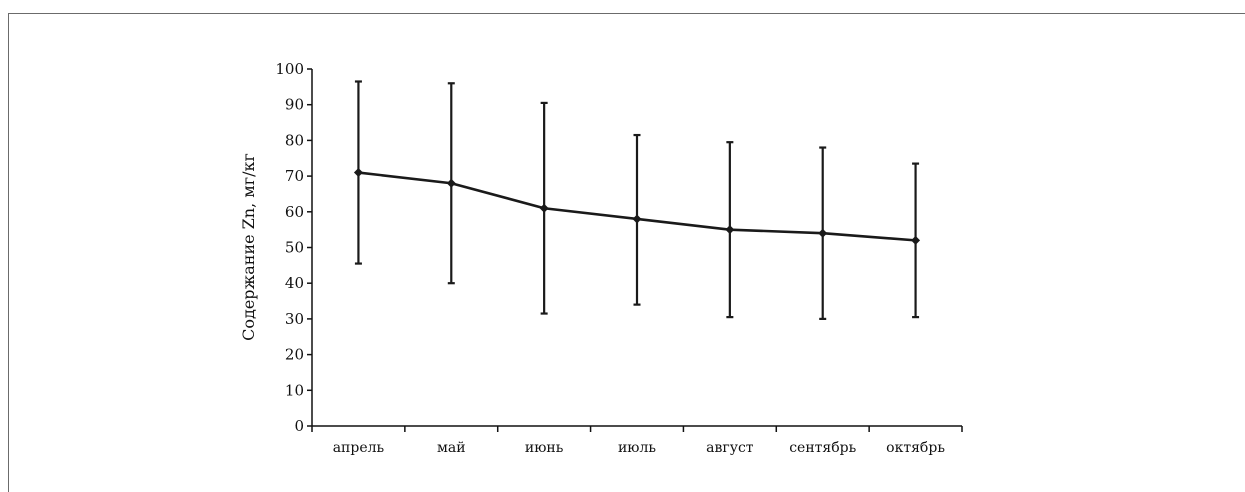 The height and width of the screenshot is (492, 1245). I want to click on x-tick-label: май, so click(451, 448).